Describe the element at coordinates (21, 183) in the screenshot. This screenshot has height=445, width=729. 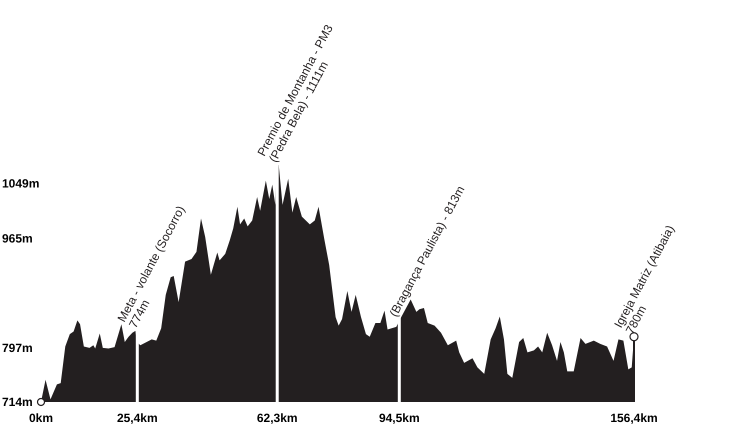
I see `y-tick-label: 1049m` at that location.